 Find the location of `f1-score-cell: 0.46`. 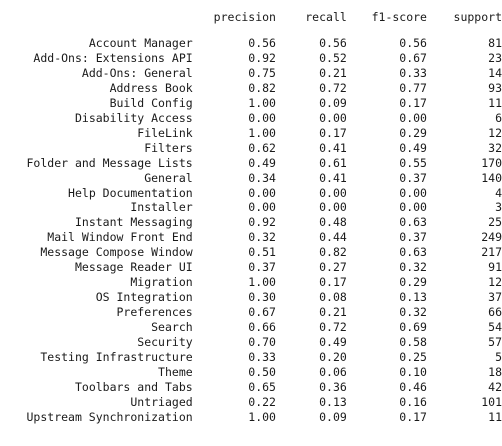

f1-score-cell: 0.46 is located at coordinates (413, 386).